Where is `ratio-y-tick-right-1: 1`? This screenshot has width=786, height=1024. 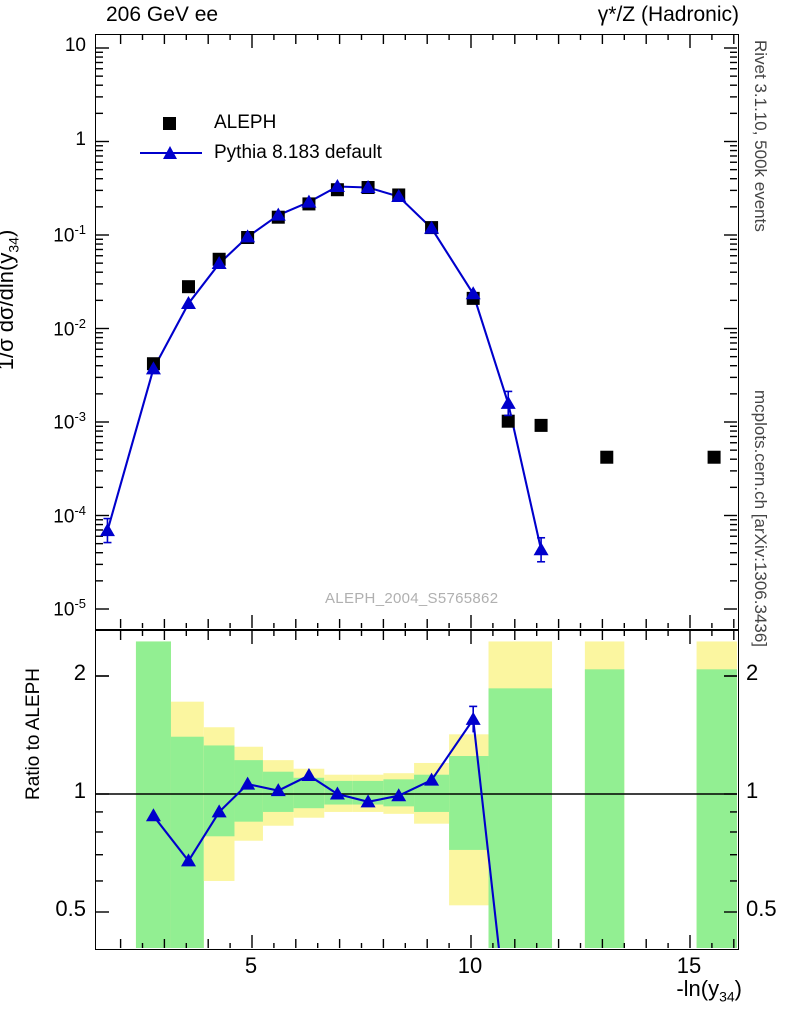
ratio-y-tick-right-1: 1 is located at coordinates (752, 790).